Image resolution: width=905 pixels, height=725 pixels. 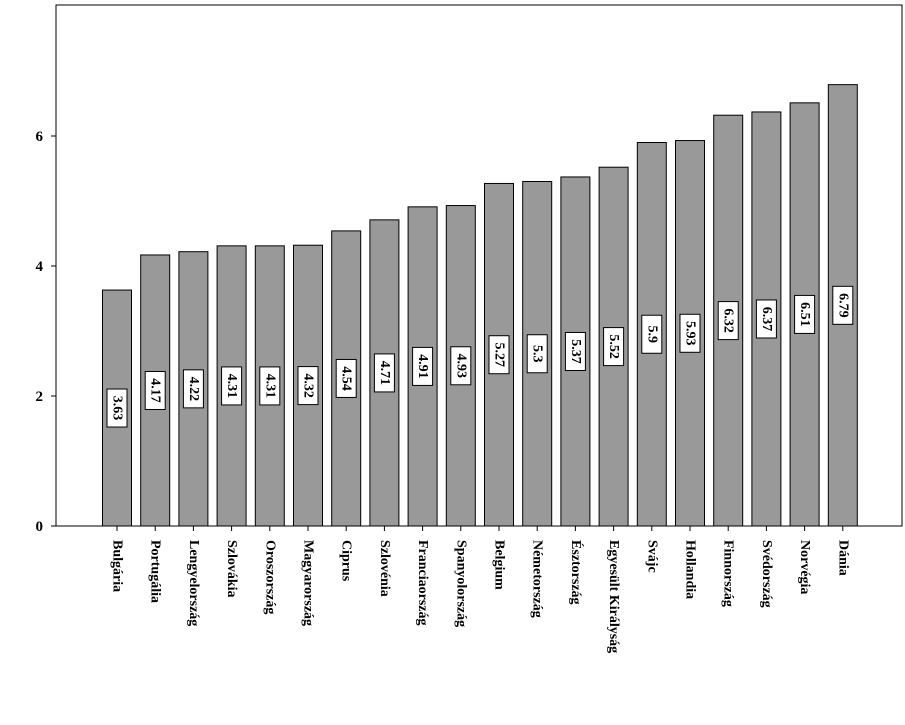 I want to click on data-label: 4.54, so click(x=346, y=378).